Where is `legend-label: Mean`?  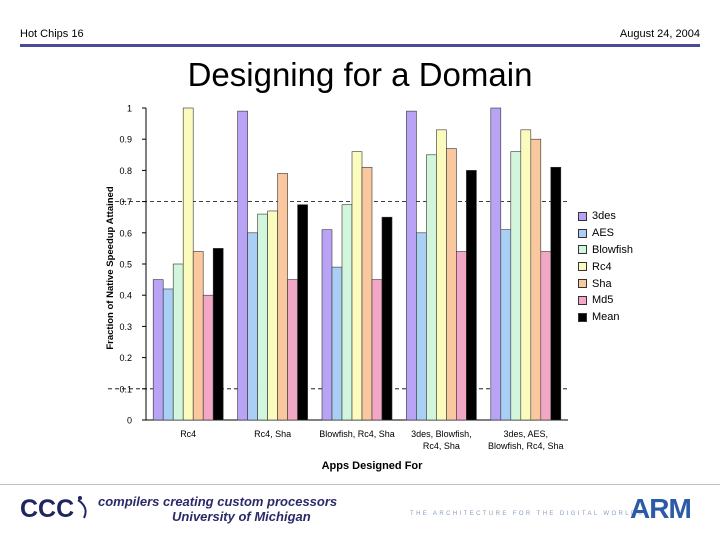 legend-label: Mean is located at coordinates (606, 317).